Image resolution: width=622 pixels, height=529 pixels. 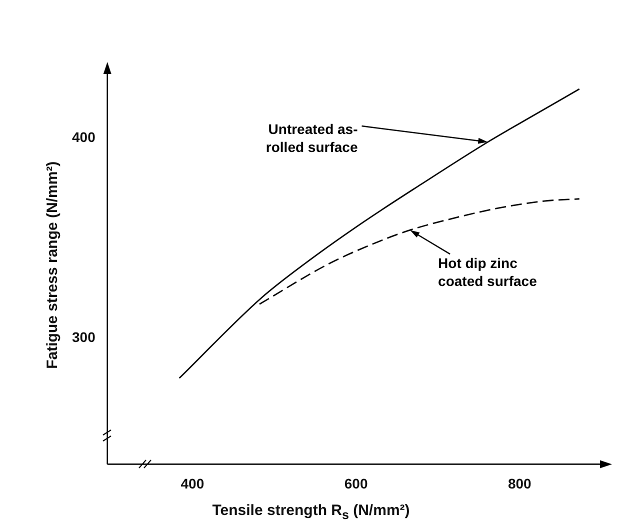 What do you see at coordinates (356, 483) in the screenshot?
I see `x-tick-label: 600` at bounding box center [356, 483].